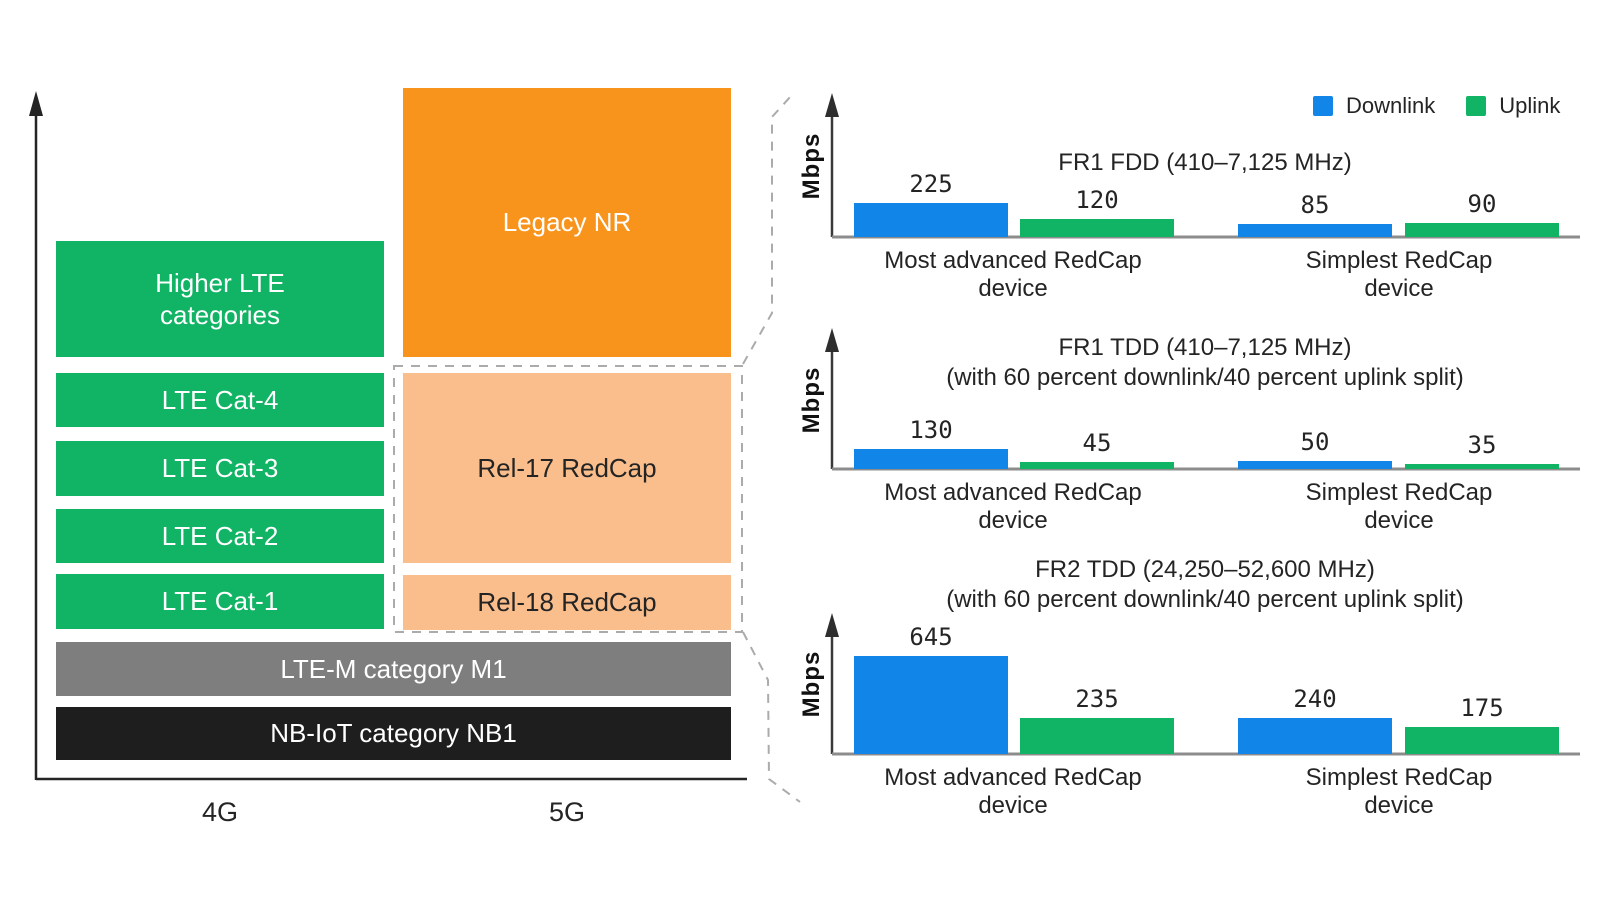  What do you see at coordinates (1097, 443) in the screenshot?
I see `bar-value-label: 45` at bounding box center [1097, 443].